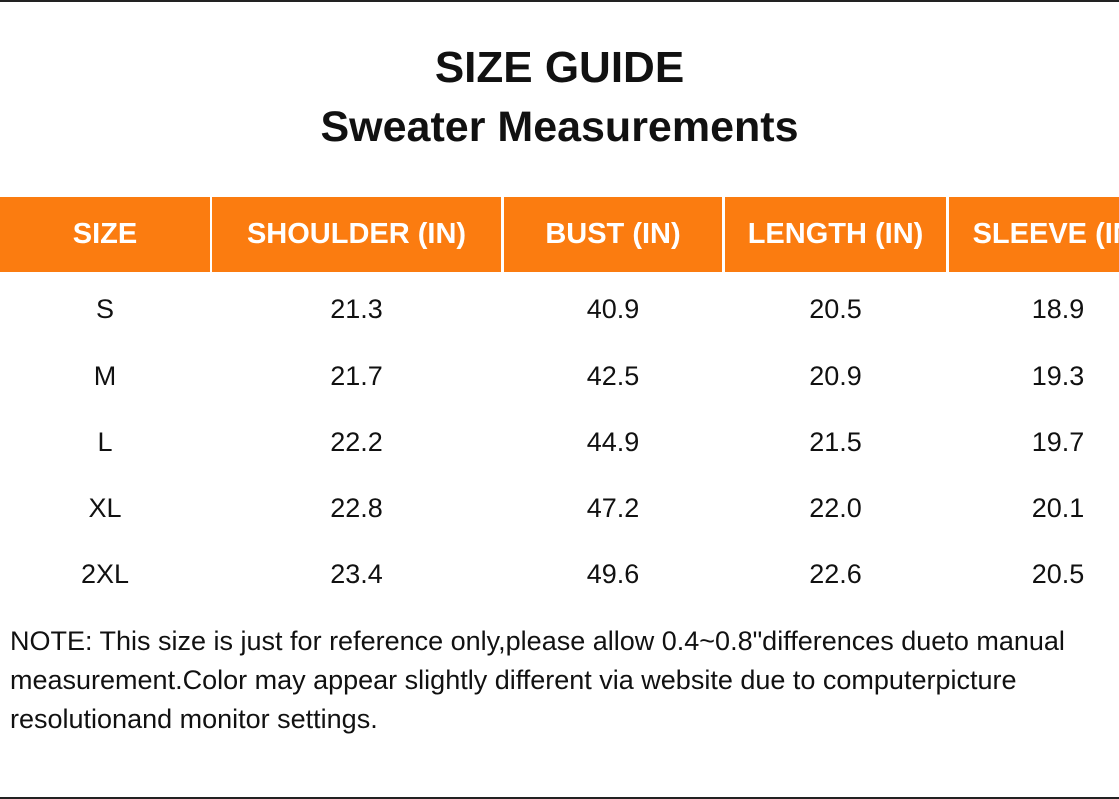  Describe the element at coordinates (356, 308) in the screenshot. I see `table-cell: 21.3` at that location.